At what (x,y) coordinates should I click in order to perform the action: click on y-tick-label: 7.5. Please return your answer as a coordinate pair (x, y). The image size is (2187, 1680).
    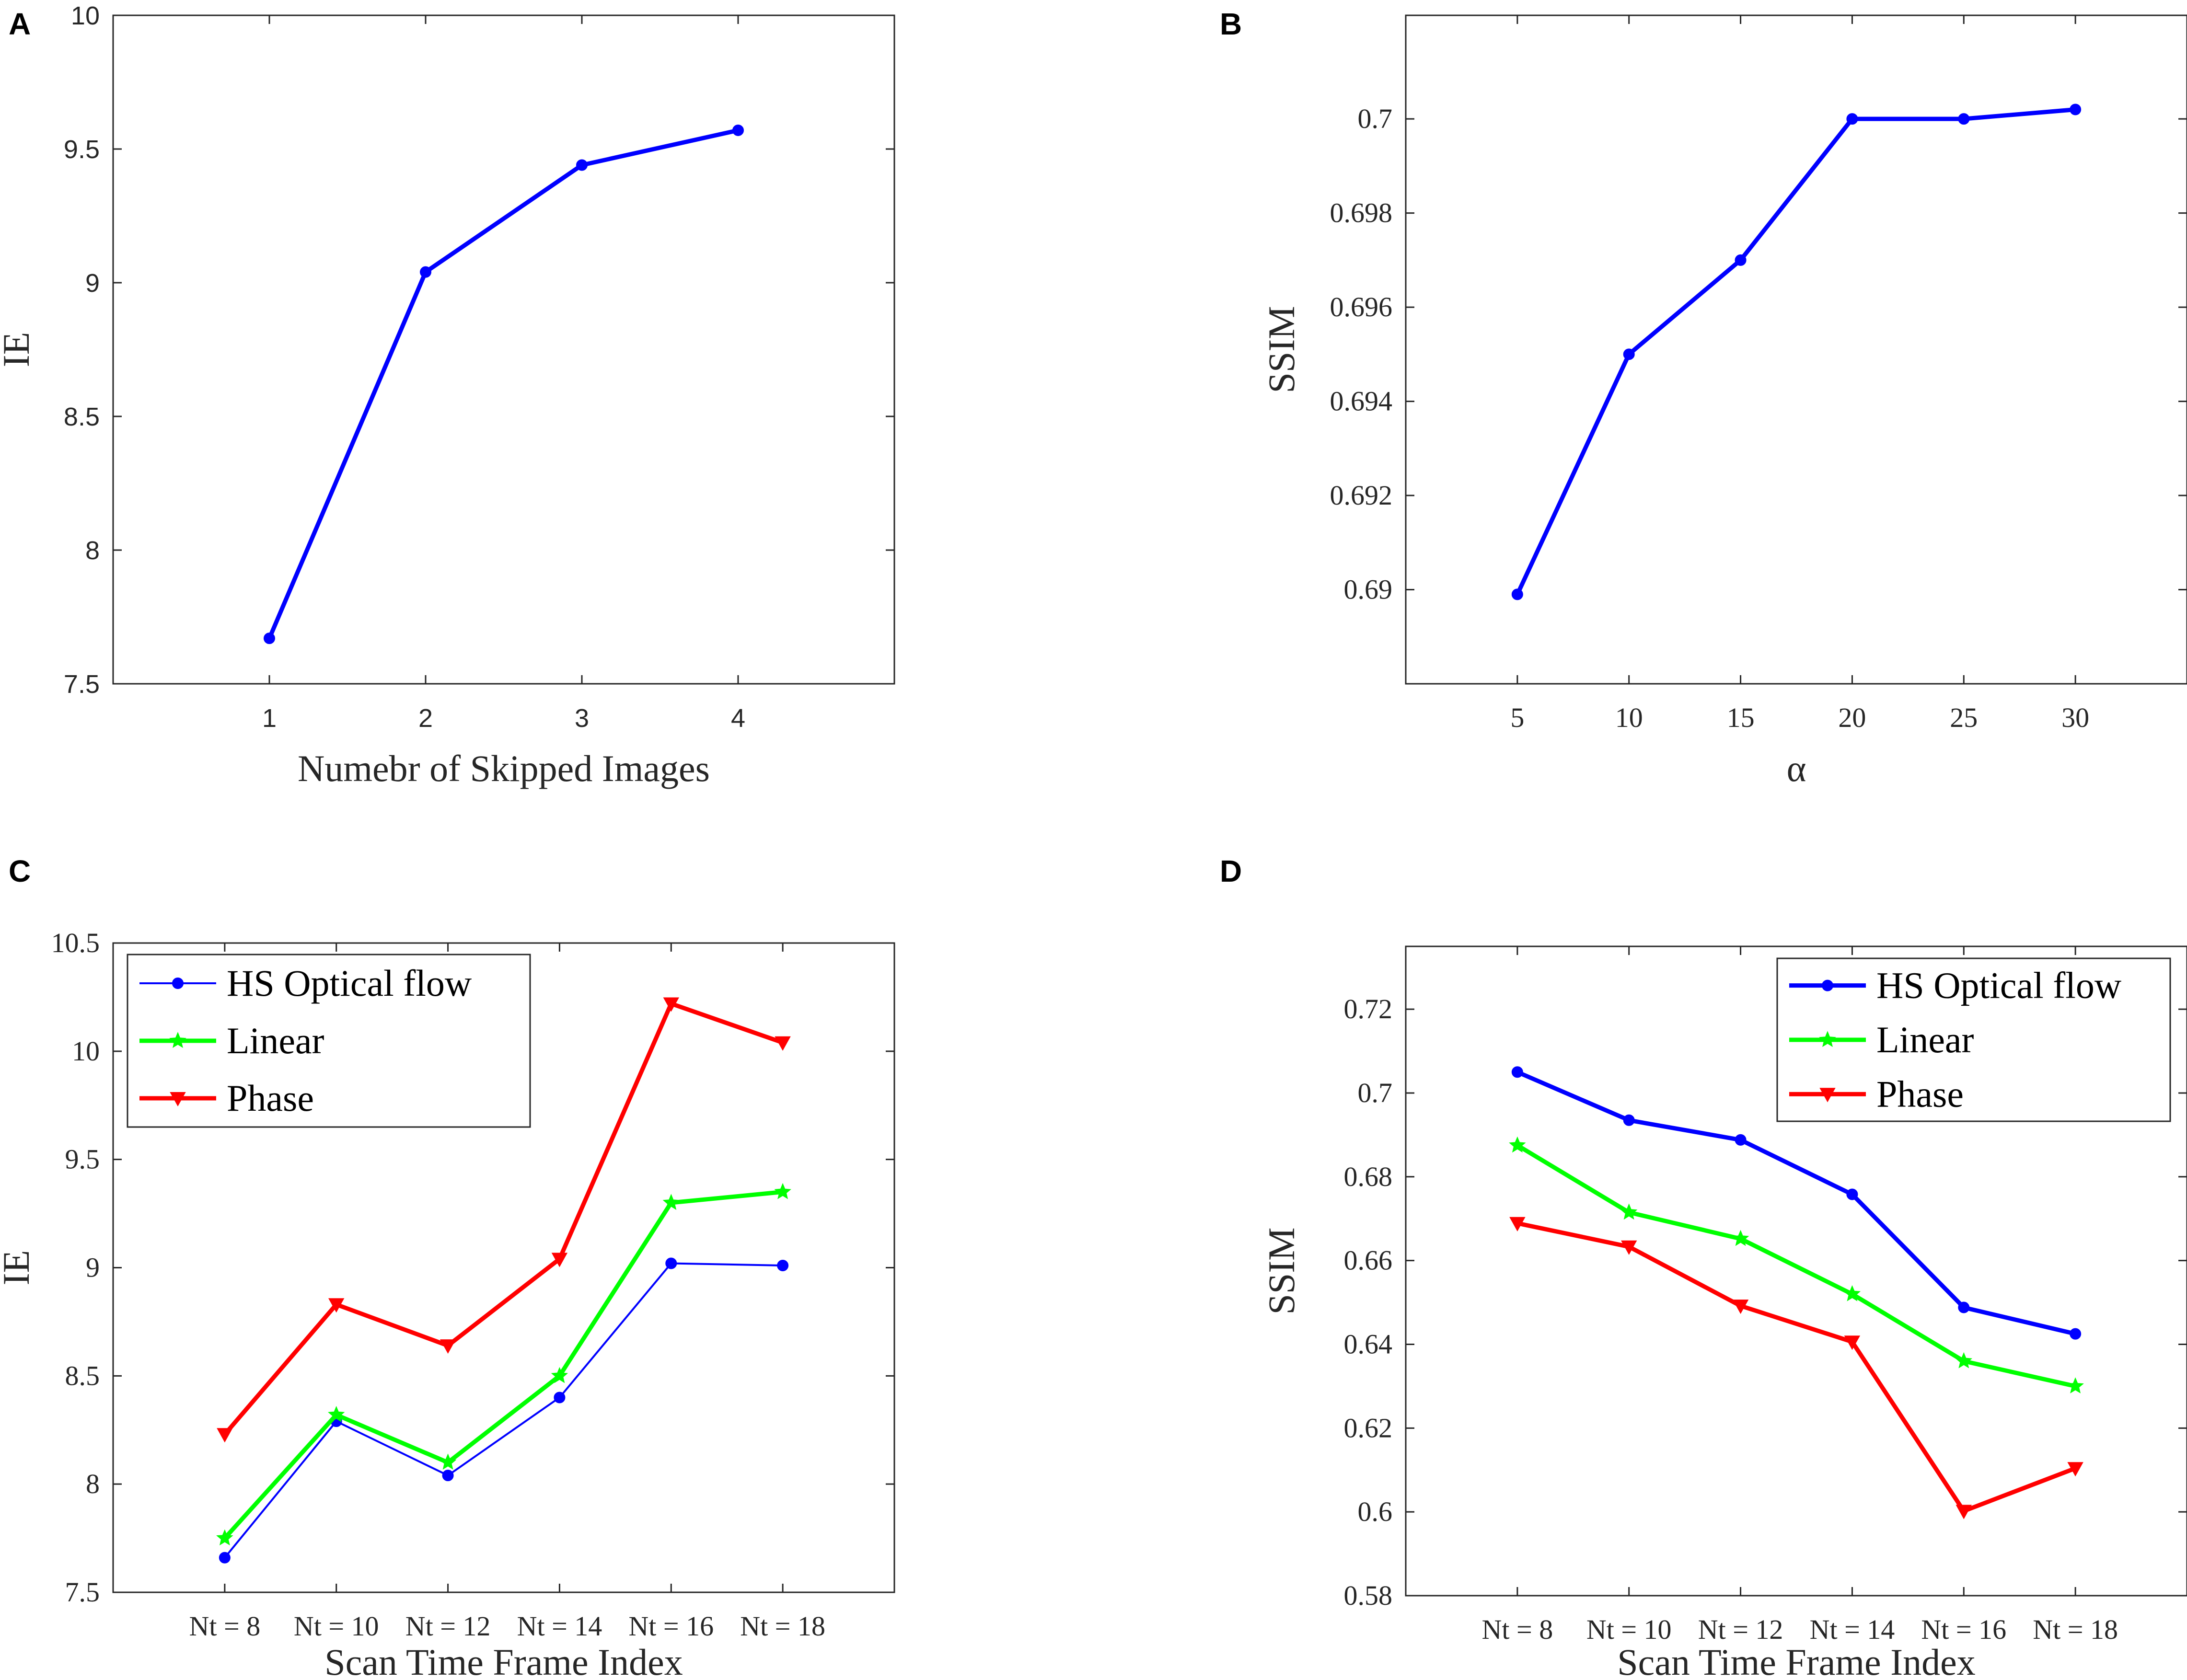
    Looking at the image, I should click on (82, 685).